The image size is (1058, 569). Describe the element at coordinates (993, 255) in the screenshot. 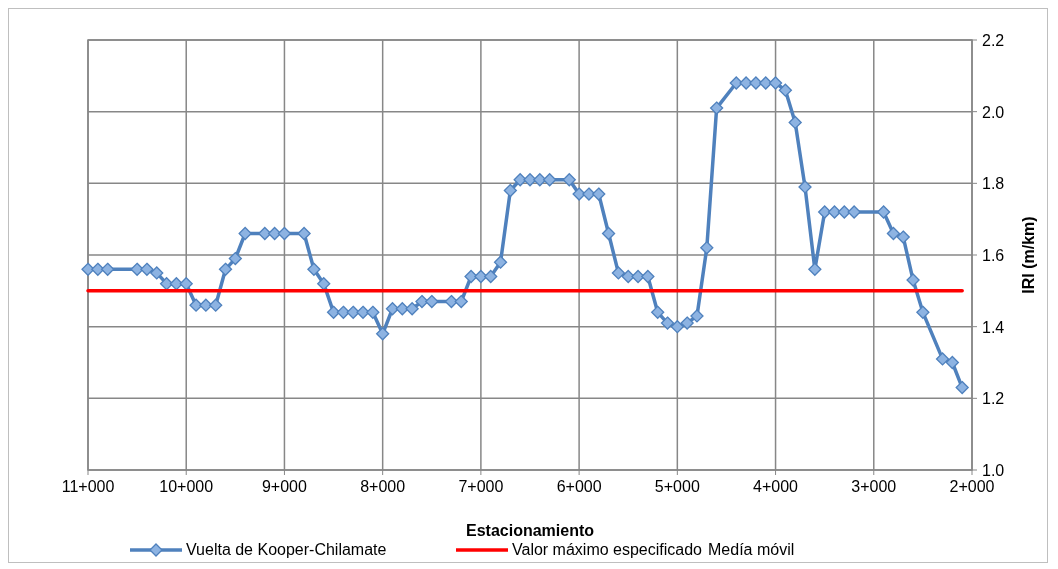

I see `y-tick-label: 1.6` at that location.